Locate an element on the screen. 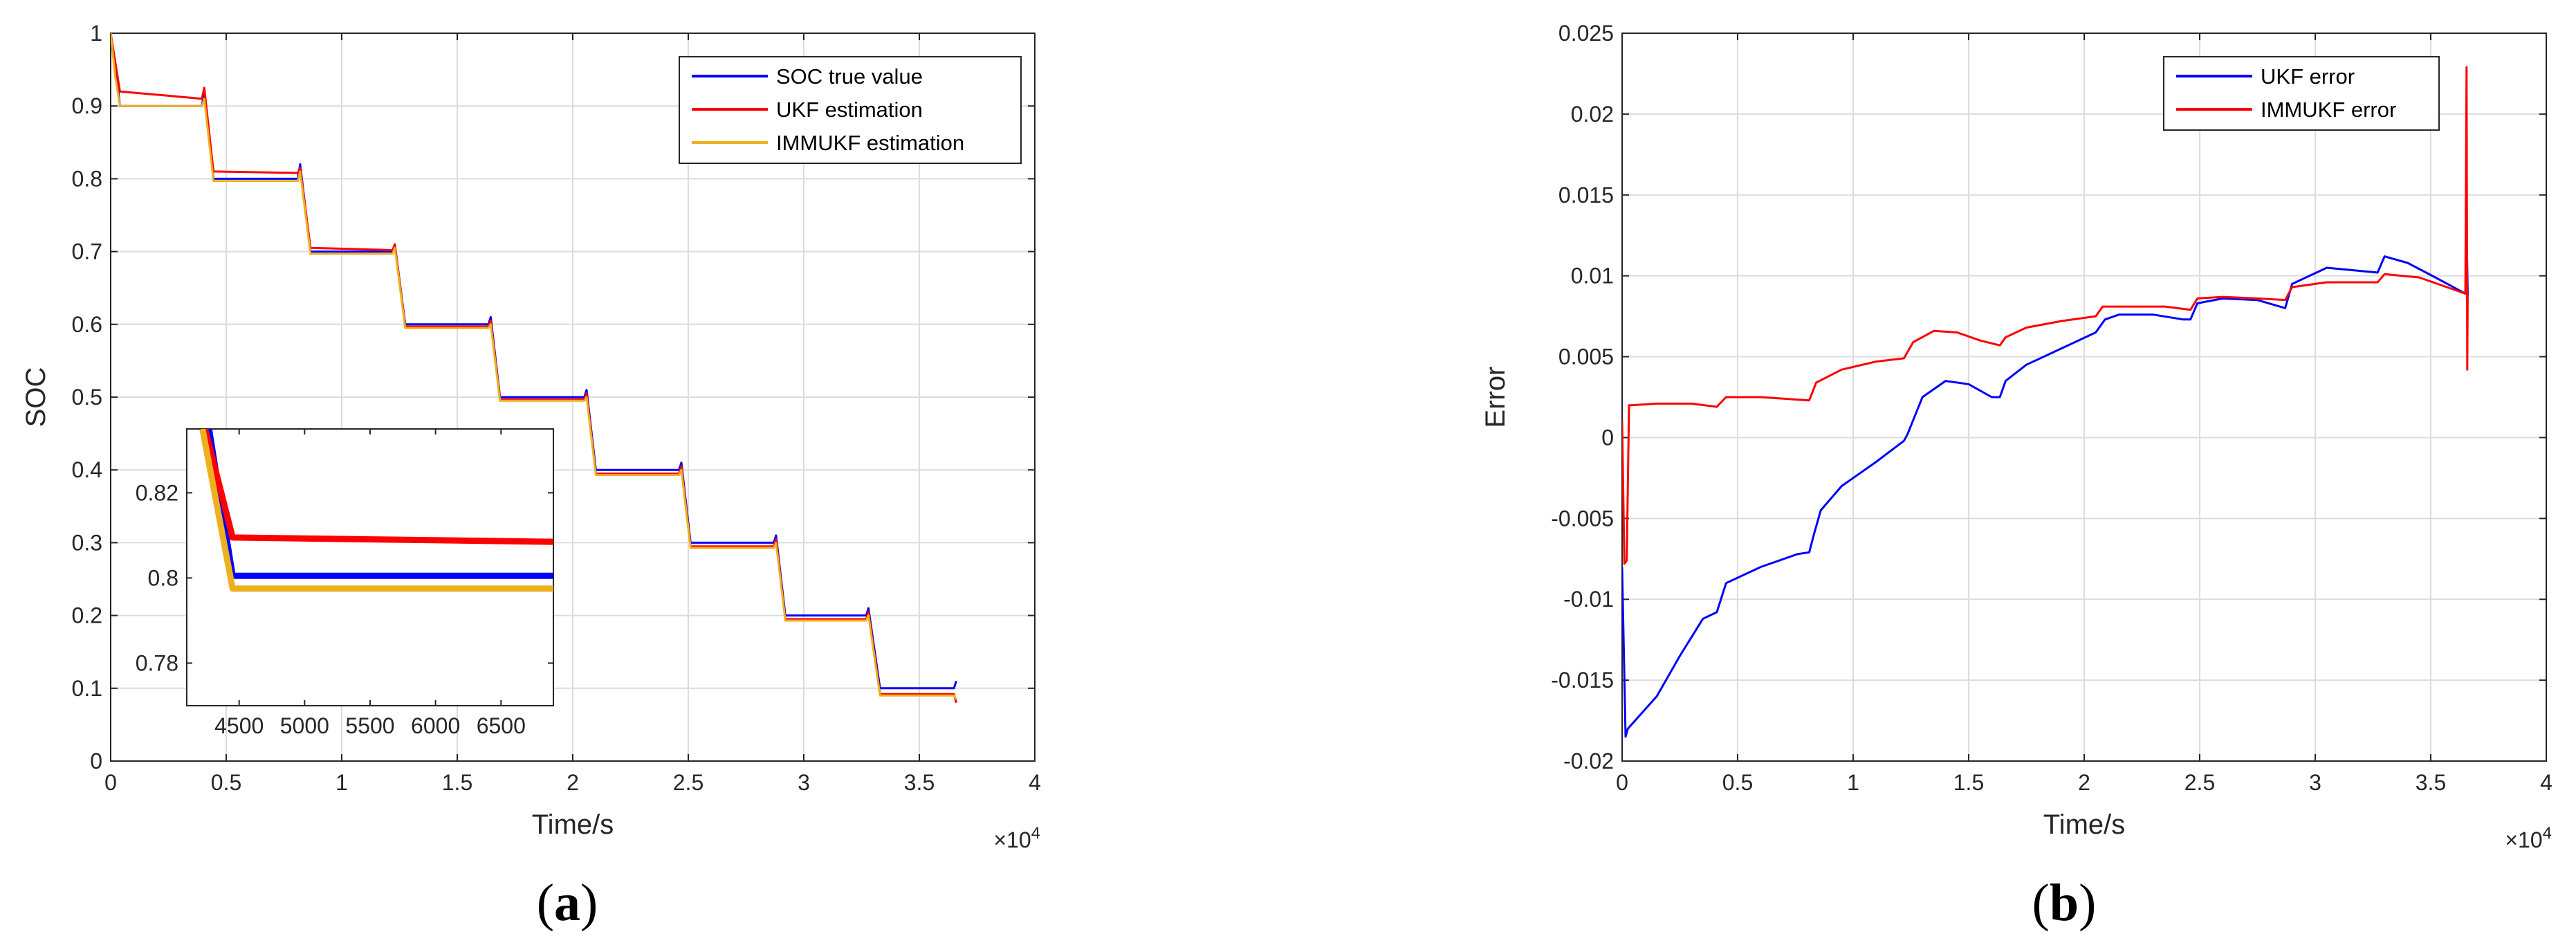 This screenshot has height=952, width=2576. a-x-axis-label: Time/s is located at coordinates (573, 824).